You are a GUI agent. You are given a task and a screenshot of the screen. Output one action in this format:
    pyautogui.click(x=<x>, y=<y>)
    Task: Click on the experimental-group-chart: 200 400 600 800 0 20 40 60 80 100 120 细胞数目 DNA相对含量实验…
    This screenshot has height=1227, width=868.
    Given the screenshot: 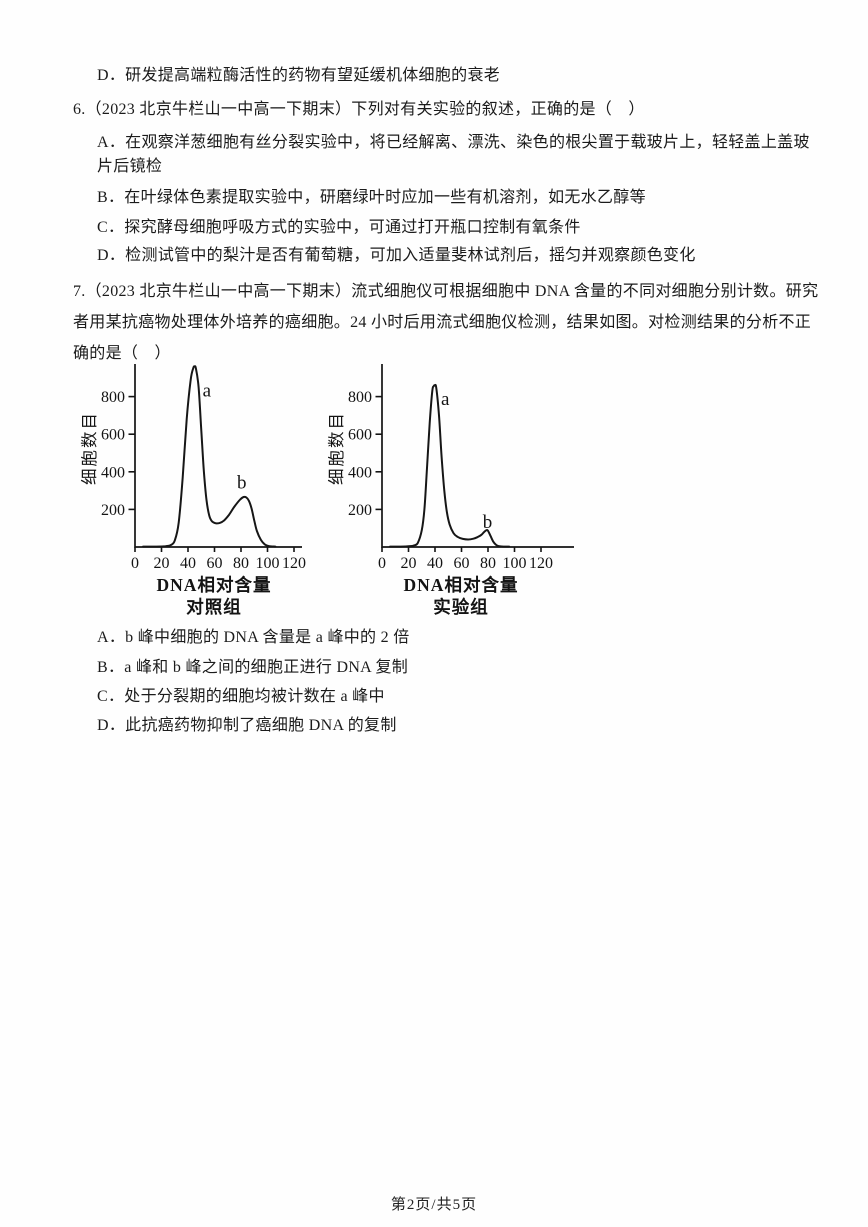 What is the action you would take?
    pyautogui.click(x=450, y=490)
    